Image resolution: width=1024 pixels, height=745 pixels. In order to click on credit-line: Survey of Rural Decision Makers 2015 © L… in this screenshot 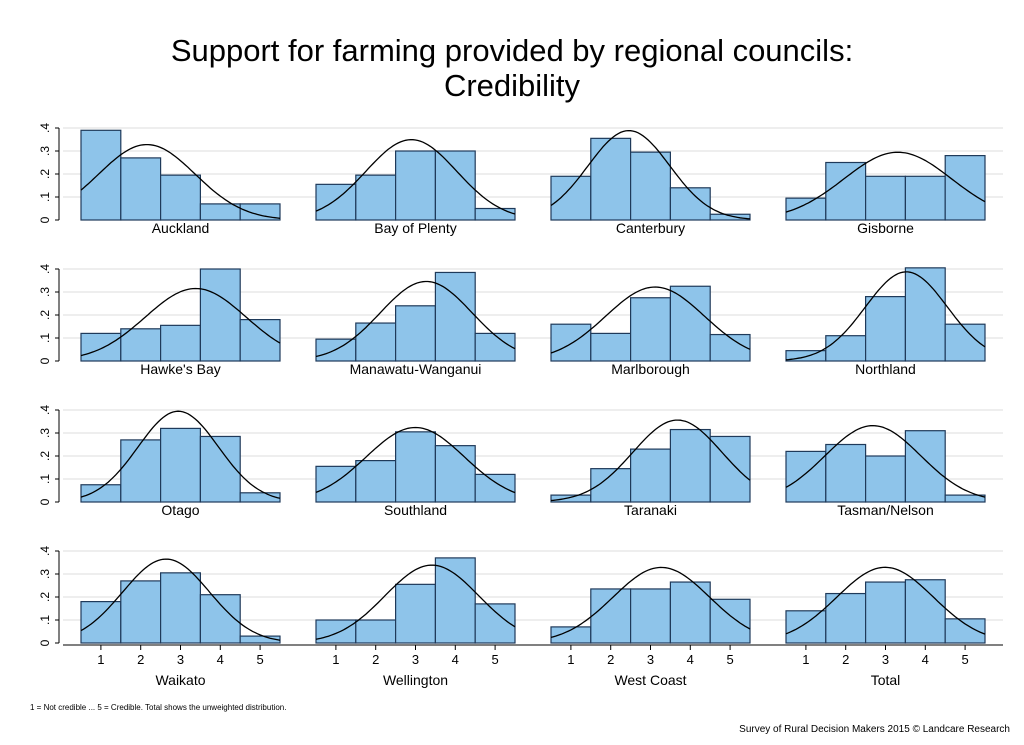, I will do `click(874, 729)`.